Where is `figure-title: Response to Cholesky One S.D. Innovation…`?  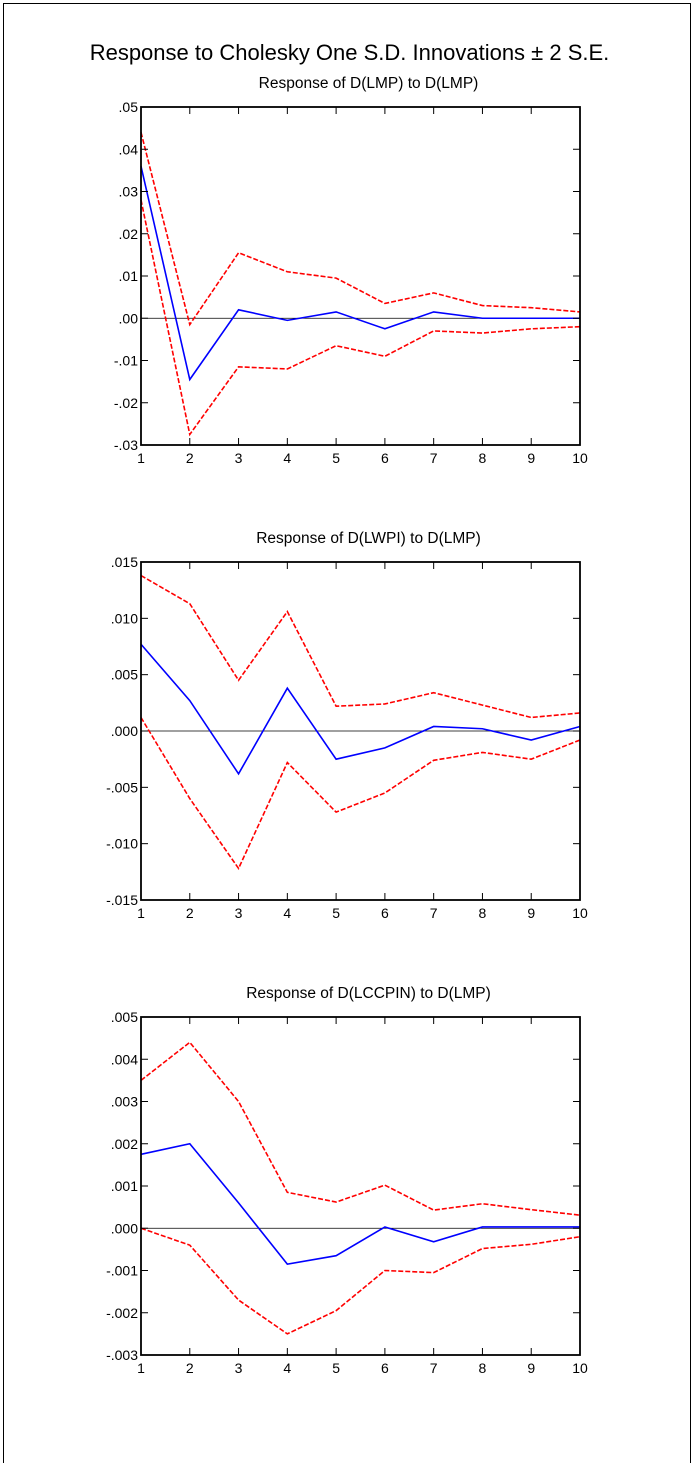
figure-title: Response to Cholesky One S.D. Innovation… is located at coordinates (349, 52).